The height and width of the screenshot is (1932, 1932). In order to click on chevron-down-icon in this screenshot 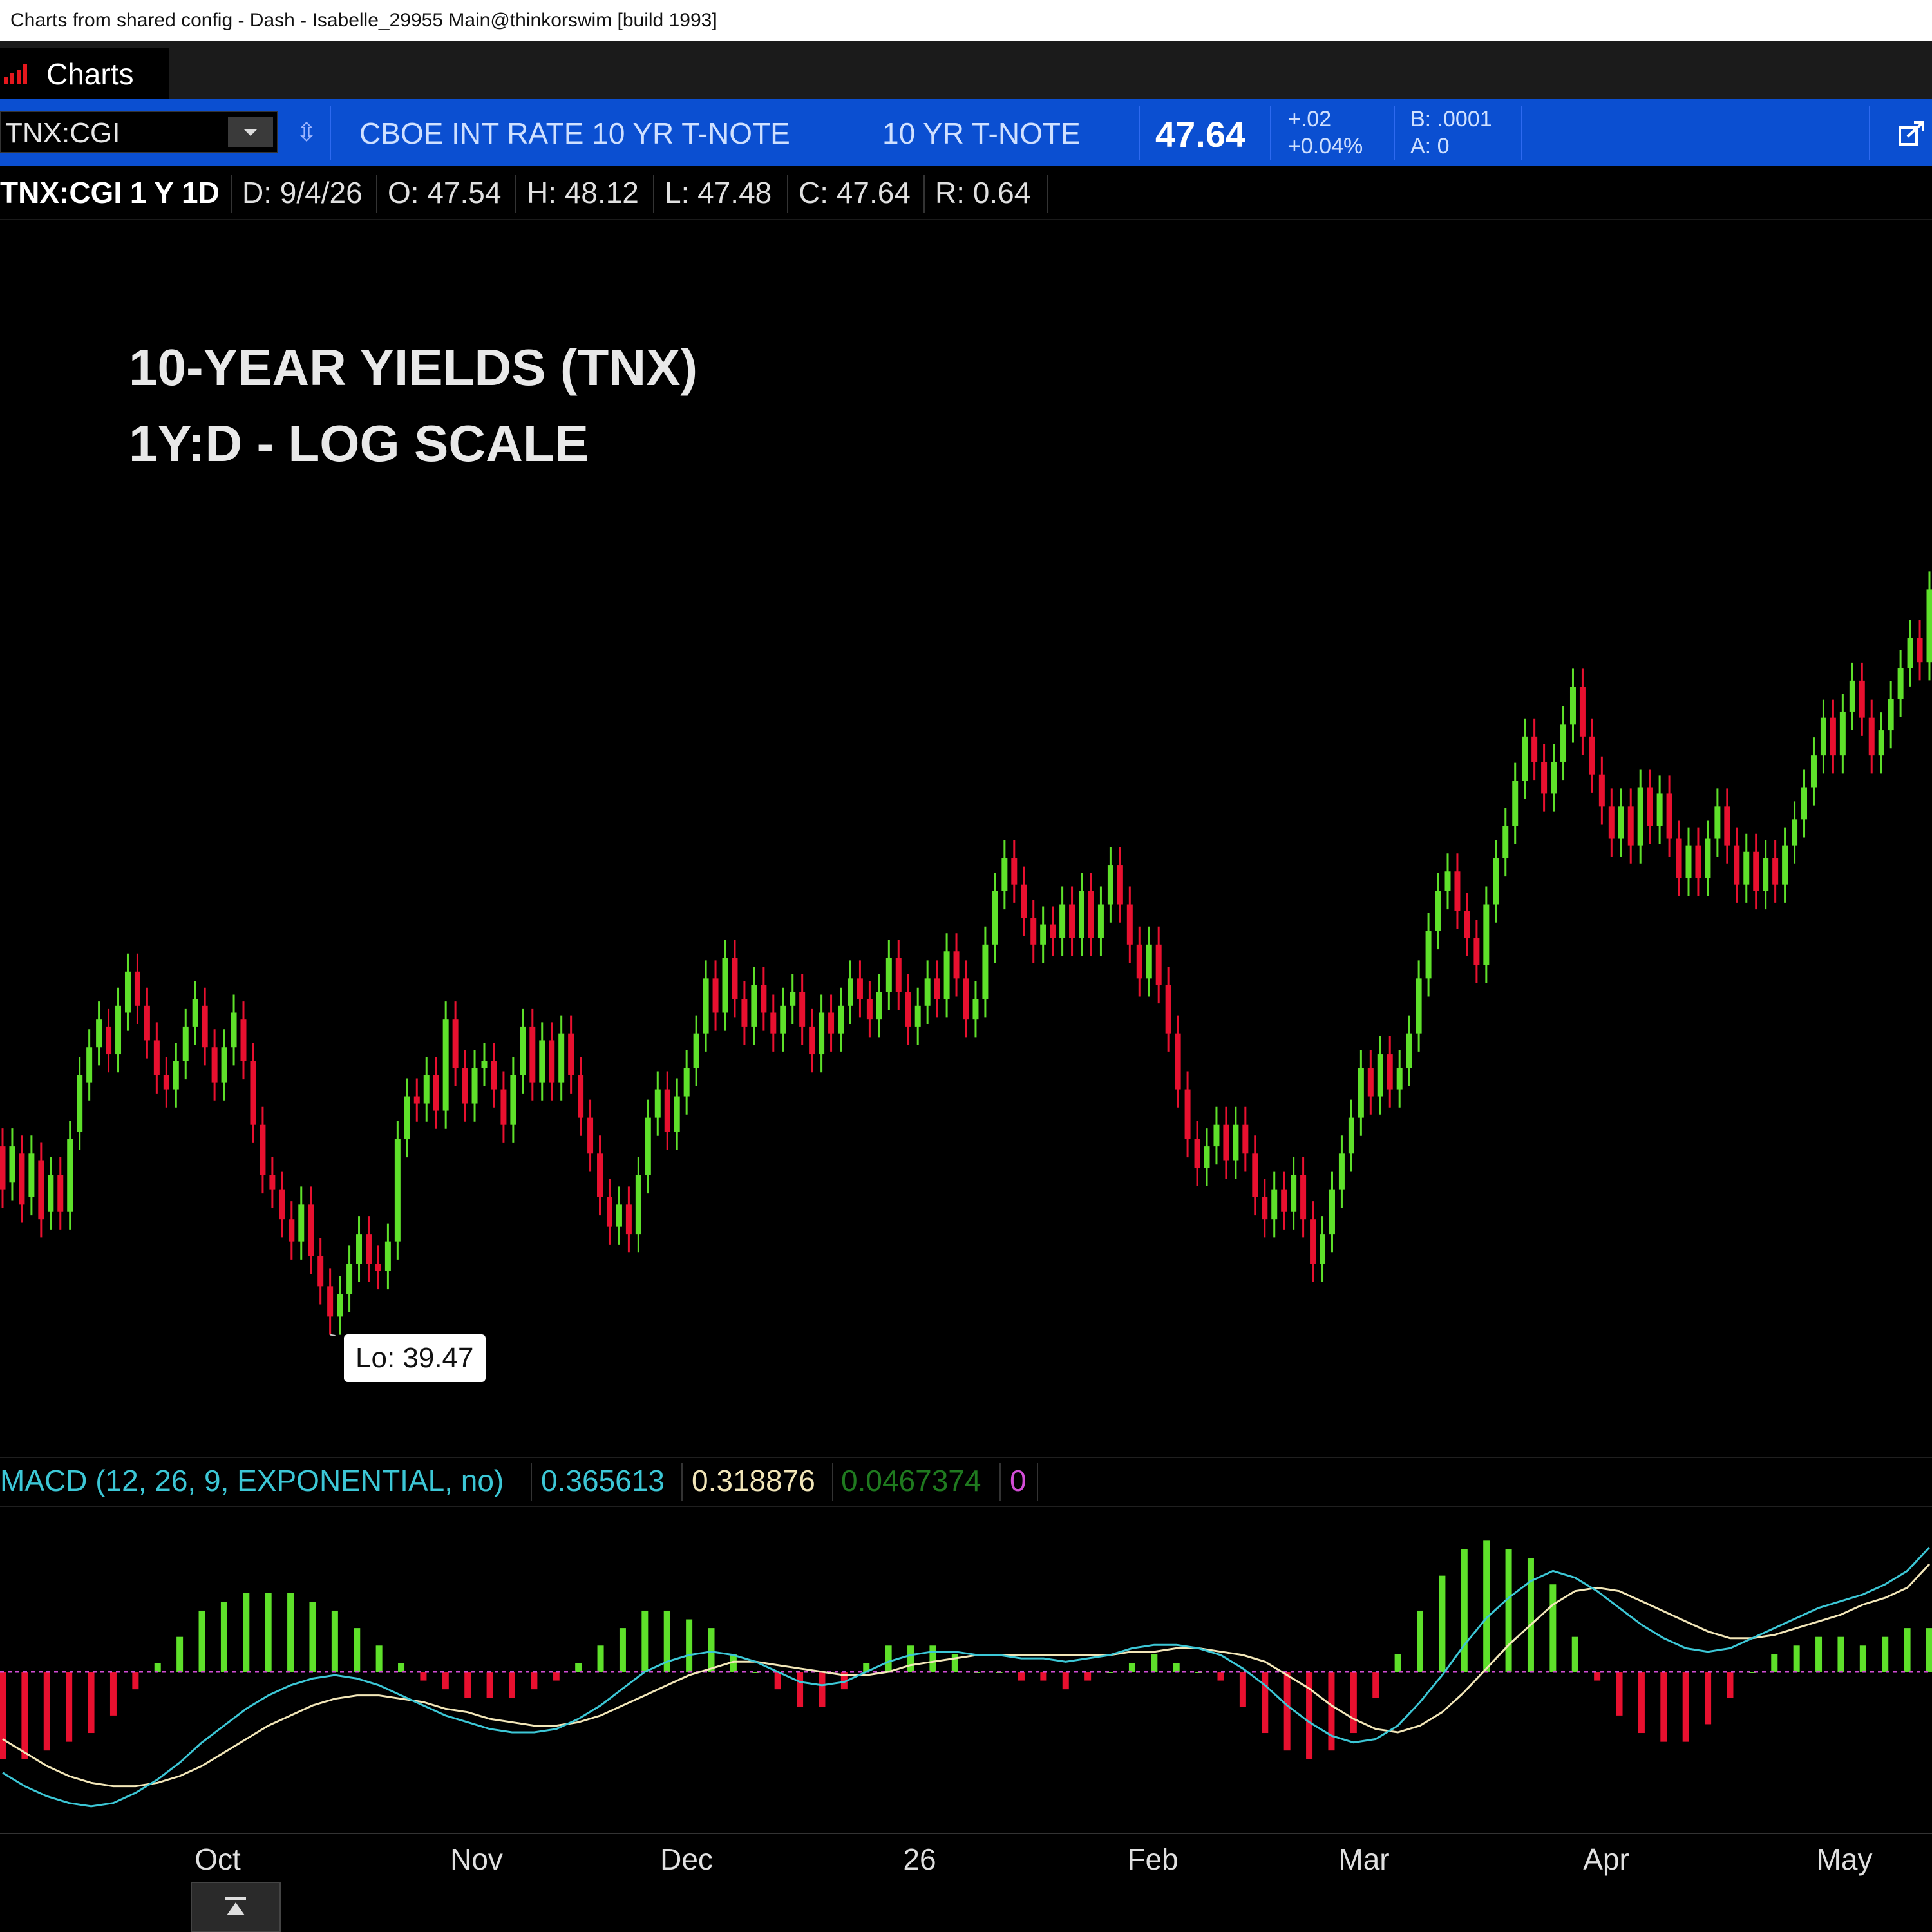, I will do `click(250, 132)`.